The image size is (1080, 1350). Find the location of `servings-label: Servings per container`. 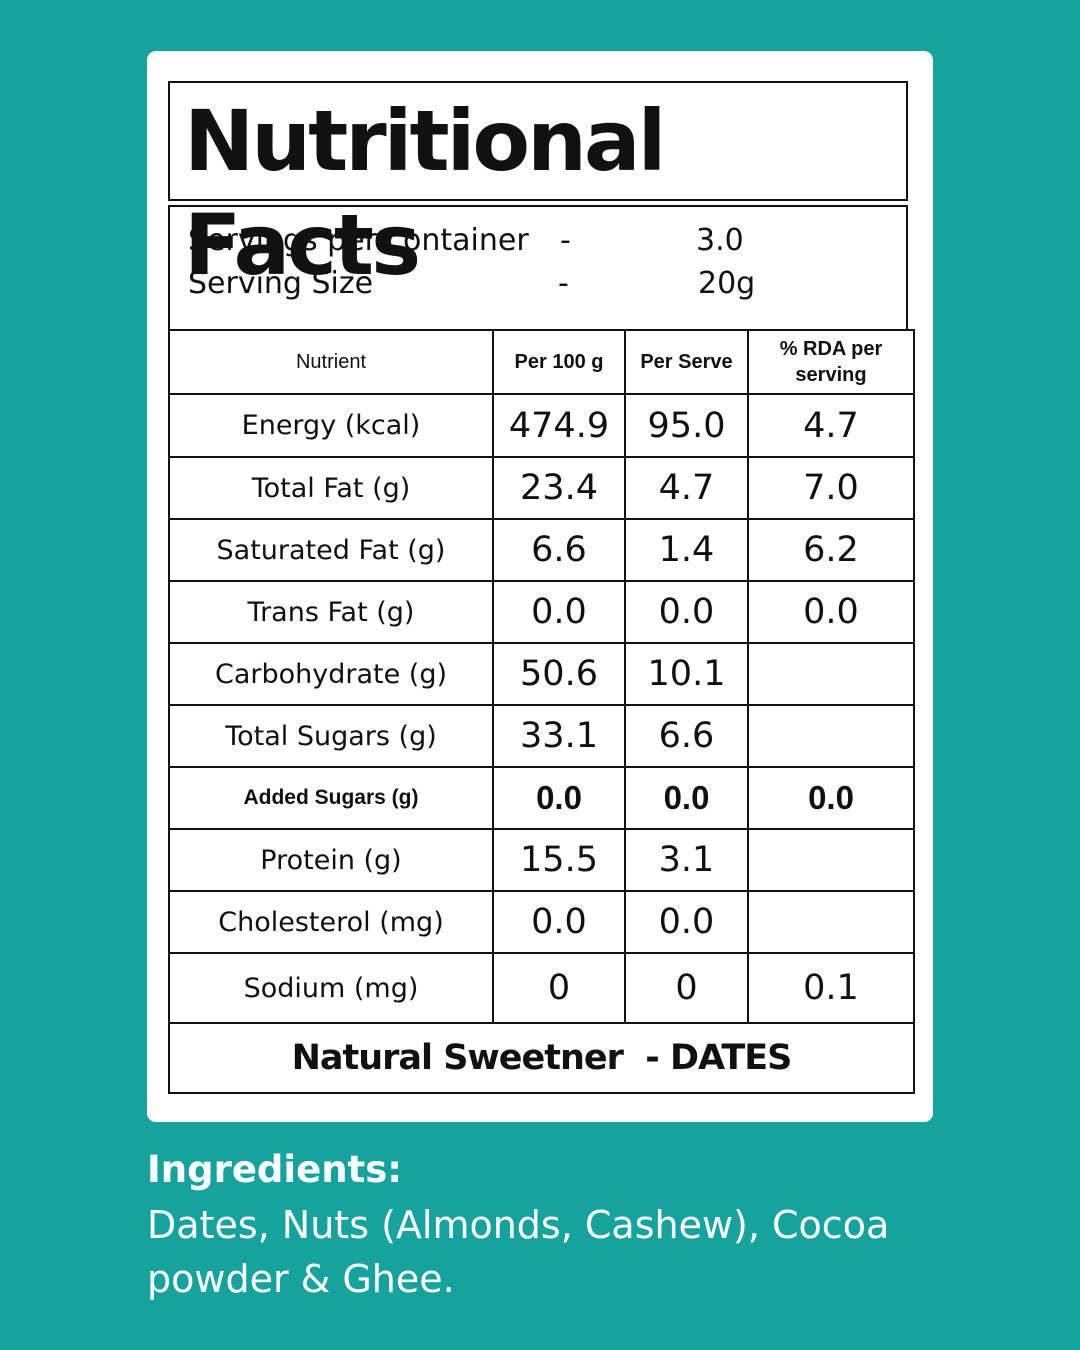

servings-label: Servings per container is located at coordinates (358, 240).